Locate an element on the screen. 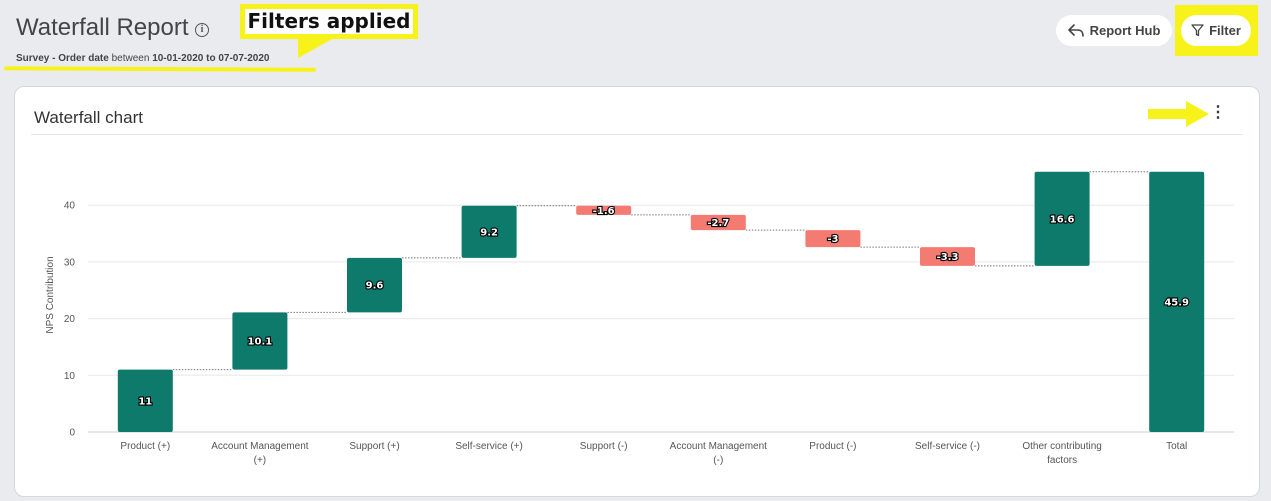 This screenshot has width=1271, height=501. y-tick-label: 30 is located at coordinates (70, 262).